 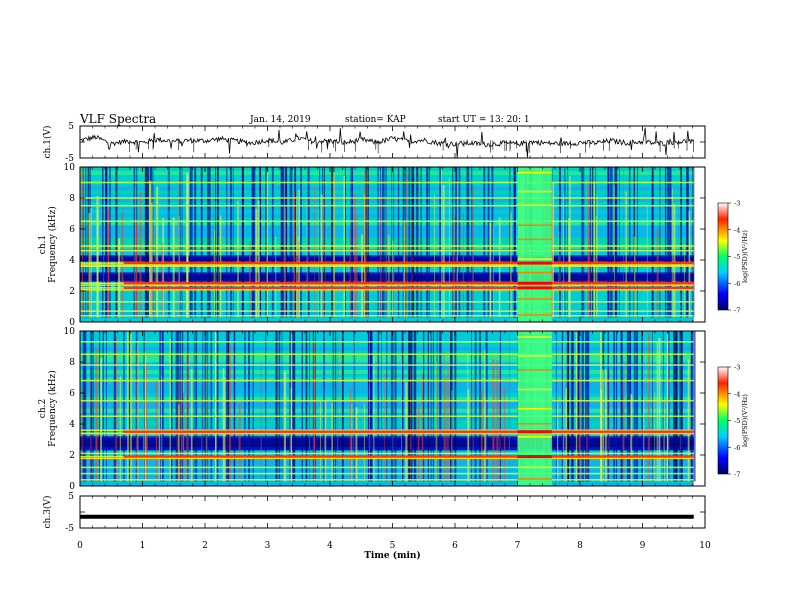 I want to click on dark-band-core, so click(x=387, y=259).